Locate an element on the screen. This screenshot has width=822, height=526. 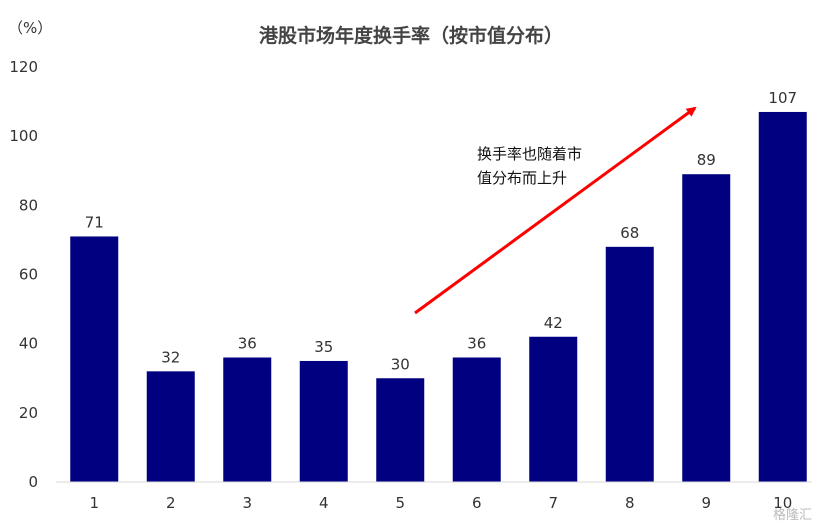
data-label: 68 is located at coordinates (629, 233).